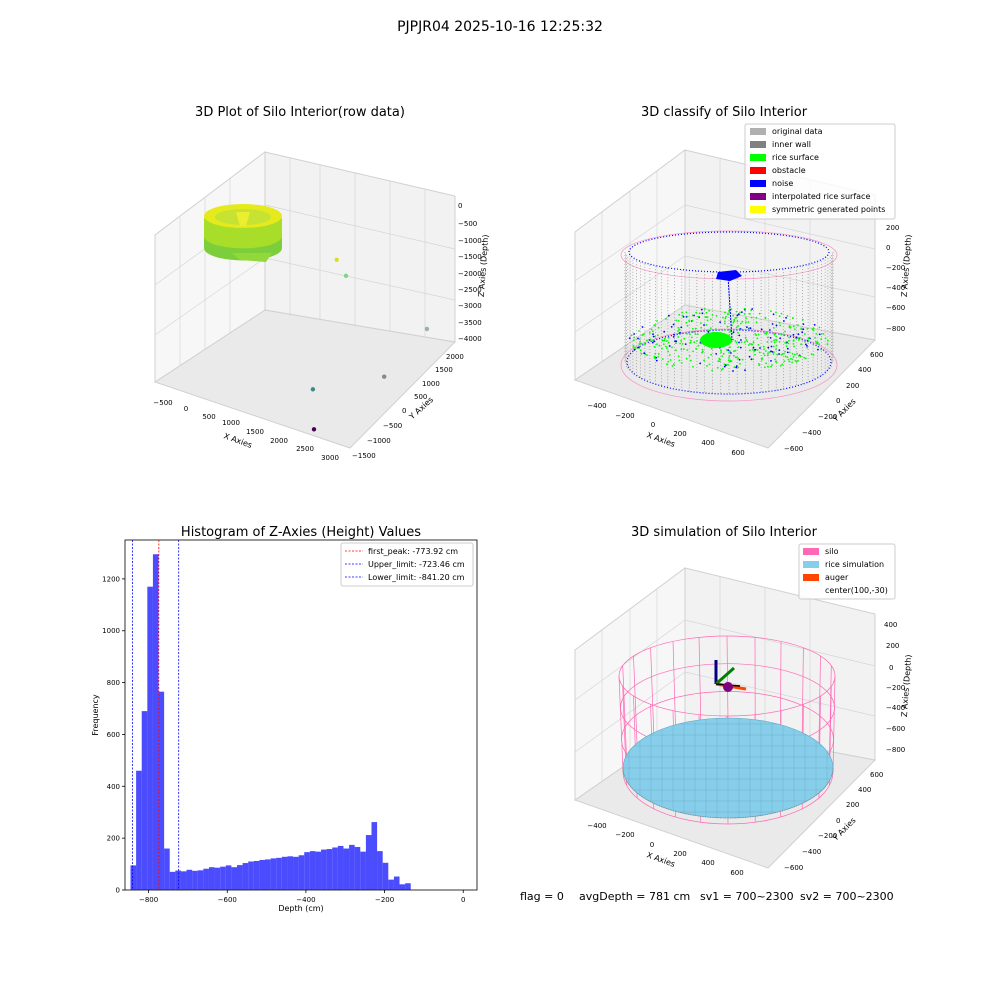 The width and height of the screenshot is (1000, 1000). I want to click on panel-histogram-title: Histogram of Z-Axies (Height) Values, so click(301, 532).